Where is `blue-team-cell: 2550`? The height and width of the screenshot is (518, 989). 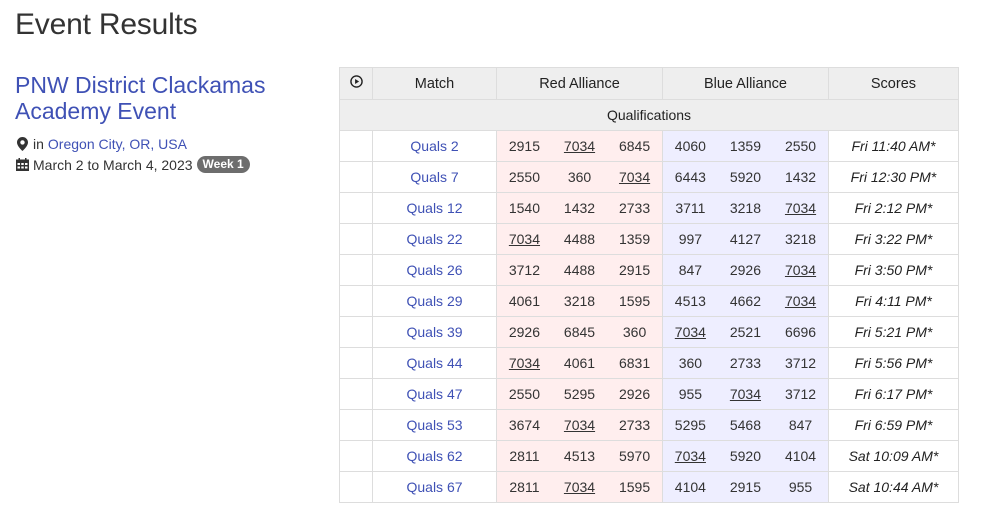 blue-team-cell: 2550 is located at coordinates (801, 146).